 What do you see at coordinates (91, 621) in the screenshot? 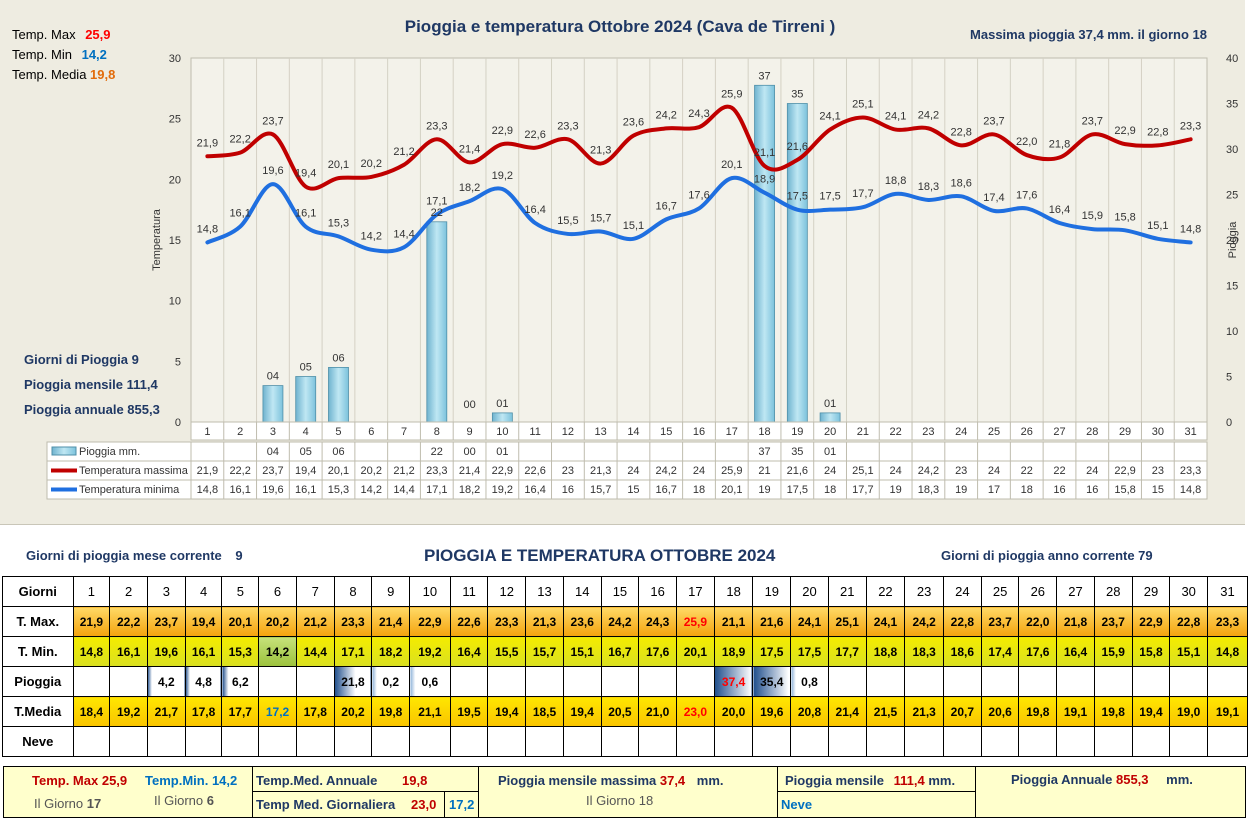
I see `tmax-cell: 21,9` at bounding box center [91, 621].